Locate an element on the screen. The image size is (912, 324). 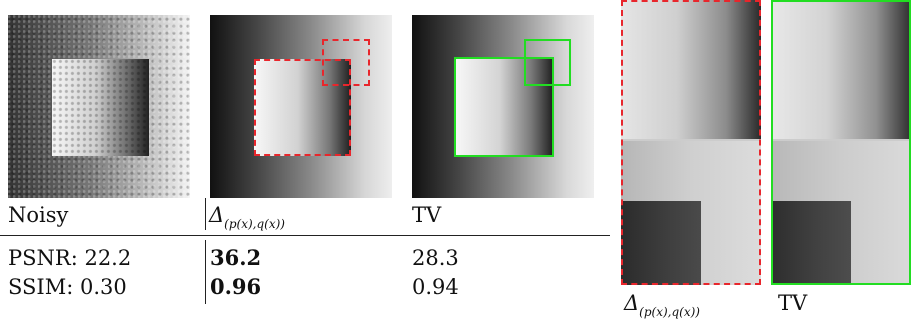
noisy-inner-square is located at coordinates (100, 107).